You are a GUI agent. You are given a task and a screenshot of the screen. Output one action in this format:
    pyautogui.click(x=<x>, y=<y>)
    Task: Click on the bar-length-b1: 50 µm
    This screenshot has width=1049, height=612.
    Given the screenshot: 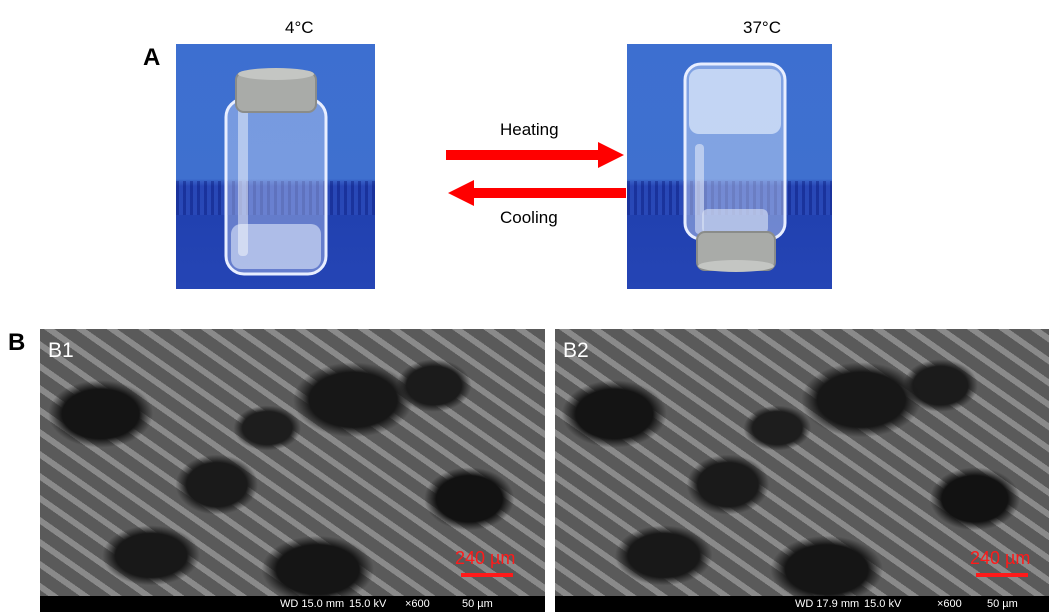 What is the action you would take?
    pyautogui.click(x=477, y=604)
    